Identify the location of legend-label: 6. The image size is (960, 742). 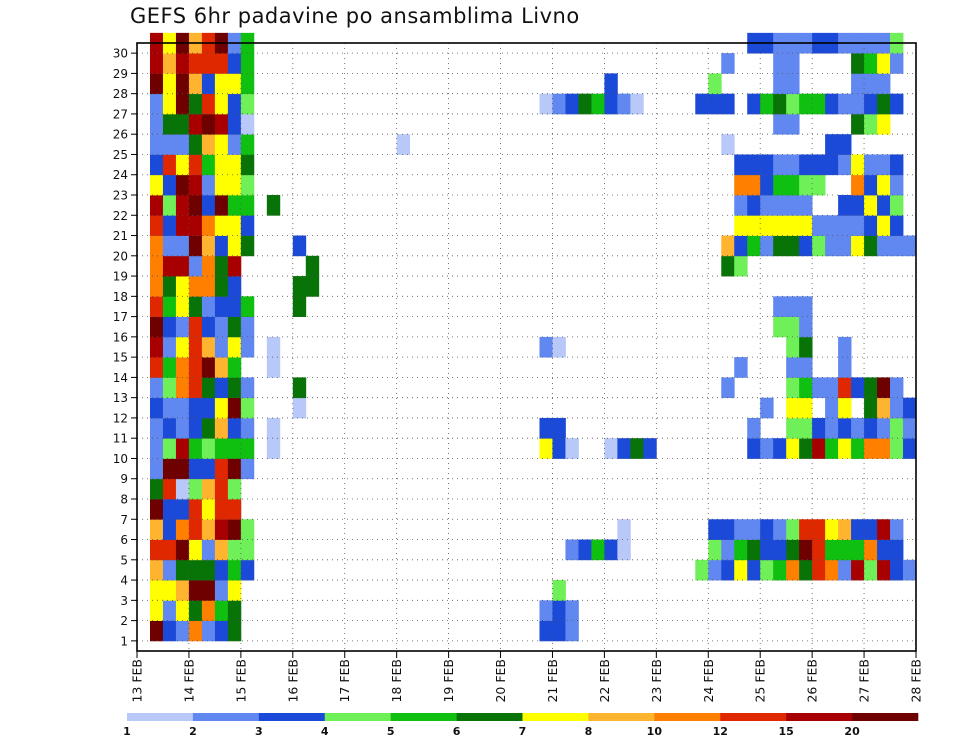
(457, 731).